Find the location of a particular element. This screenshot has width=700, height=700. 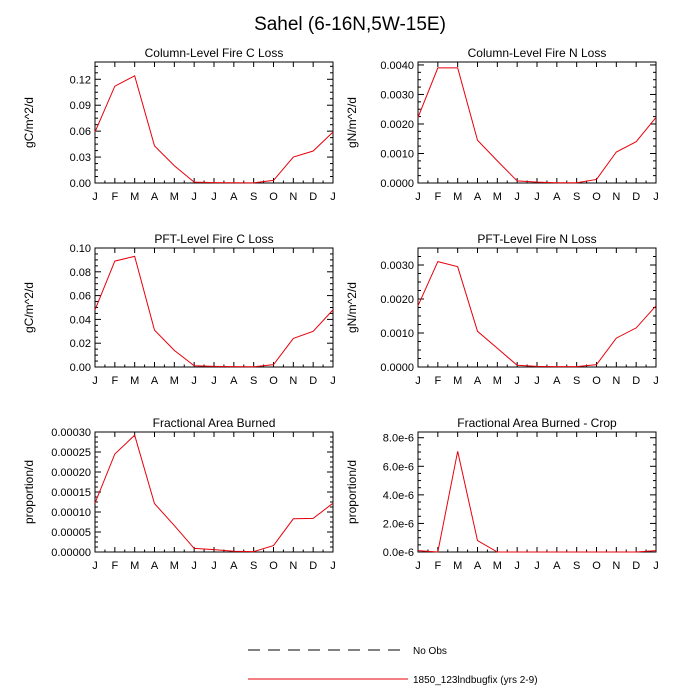

panel-title: Column-Level Fire N Loss is located at coordinates (537, 53).